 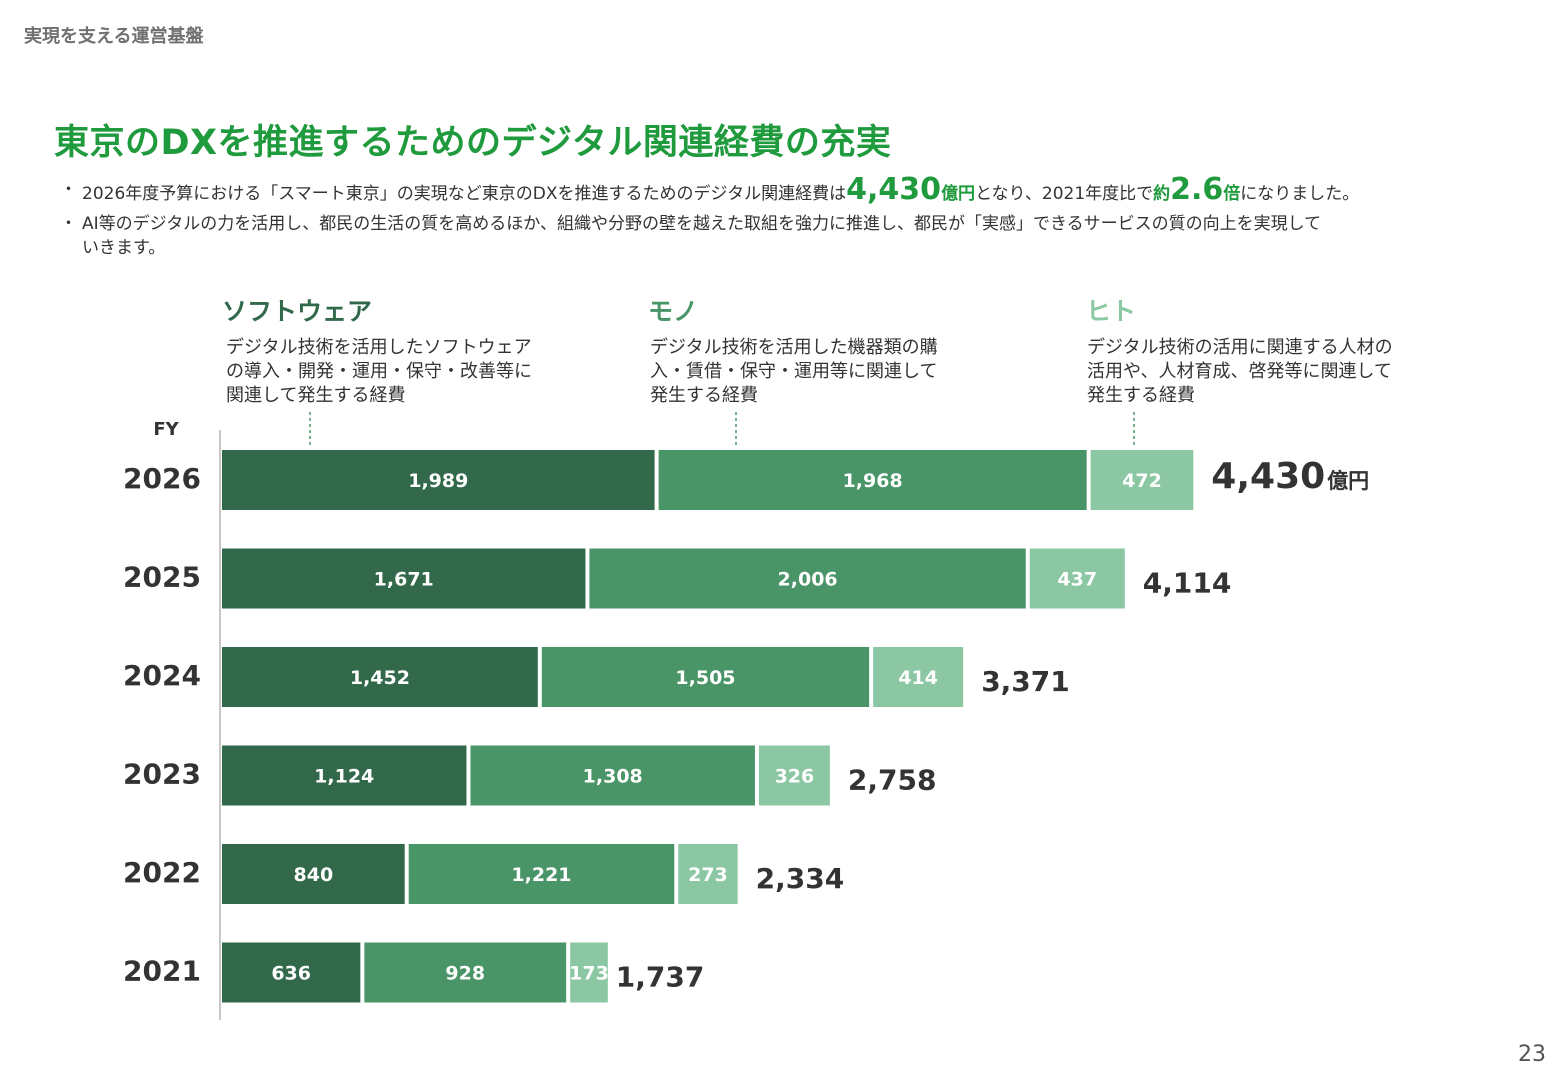 What do you see at coordinates (1025, 681) in the screenshot?
I see `total-label: 3,371` at bounding box center [1025, 681].